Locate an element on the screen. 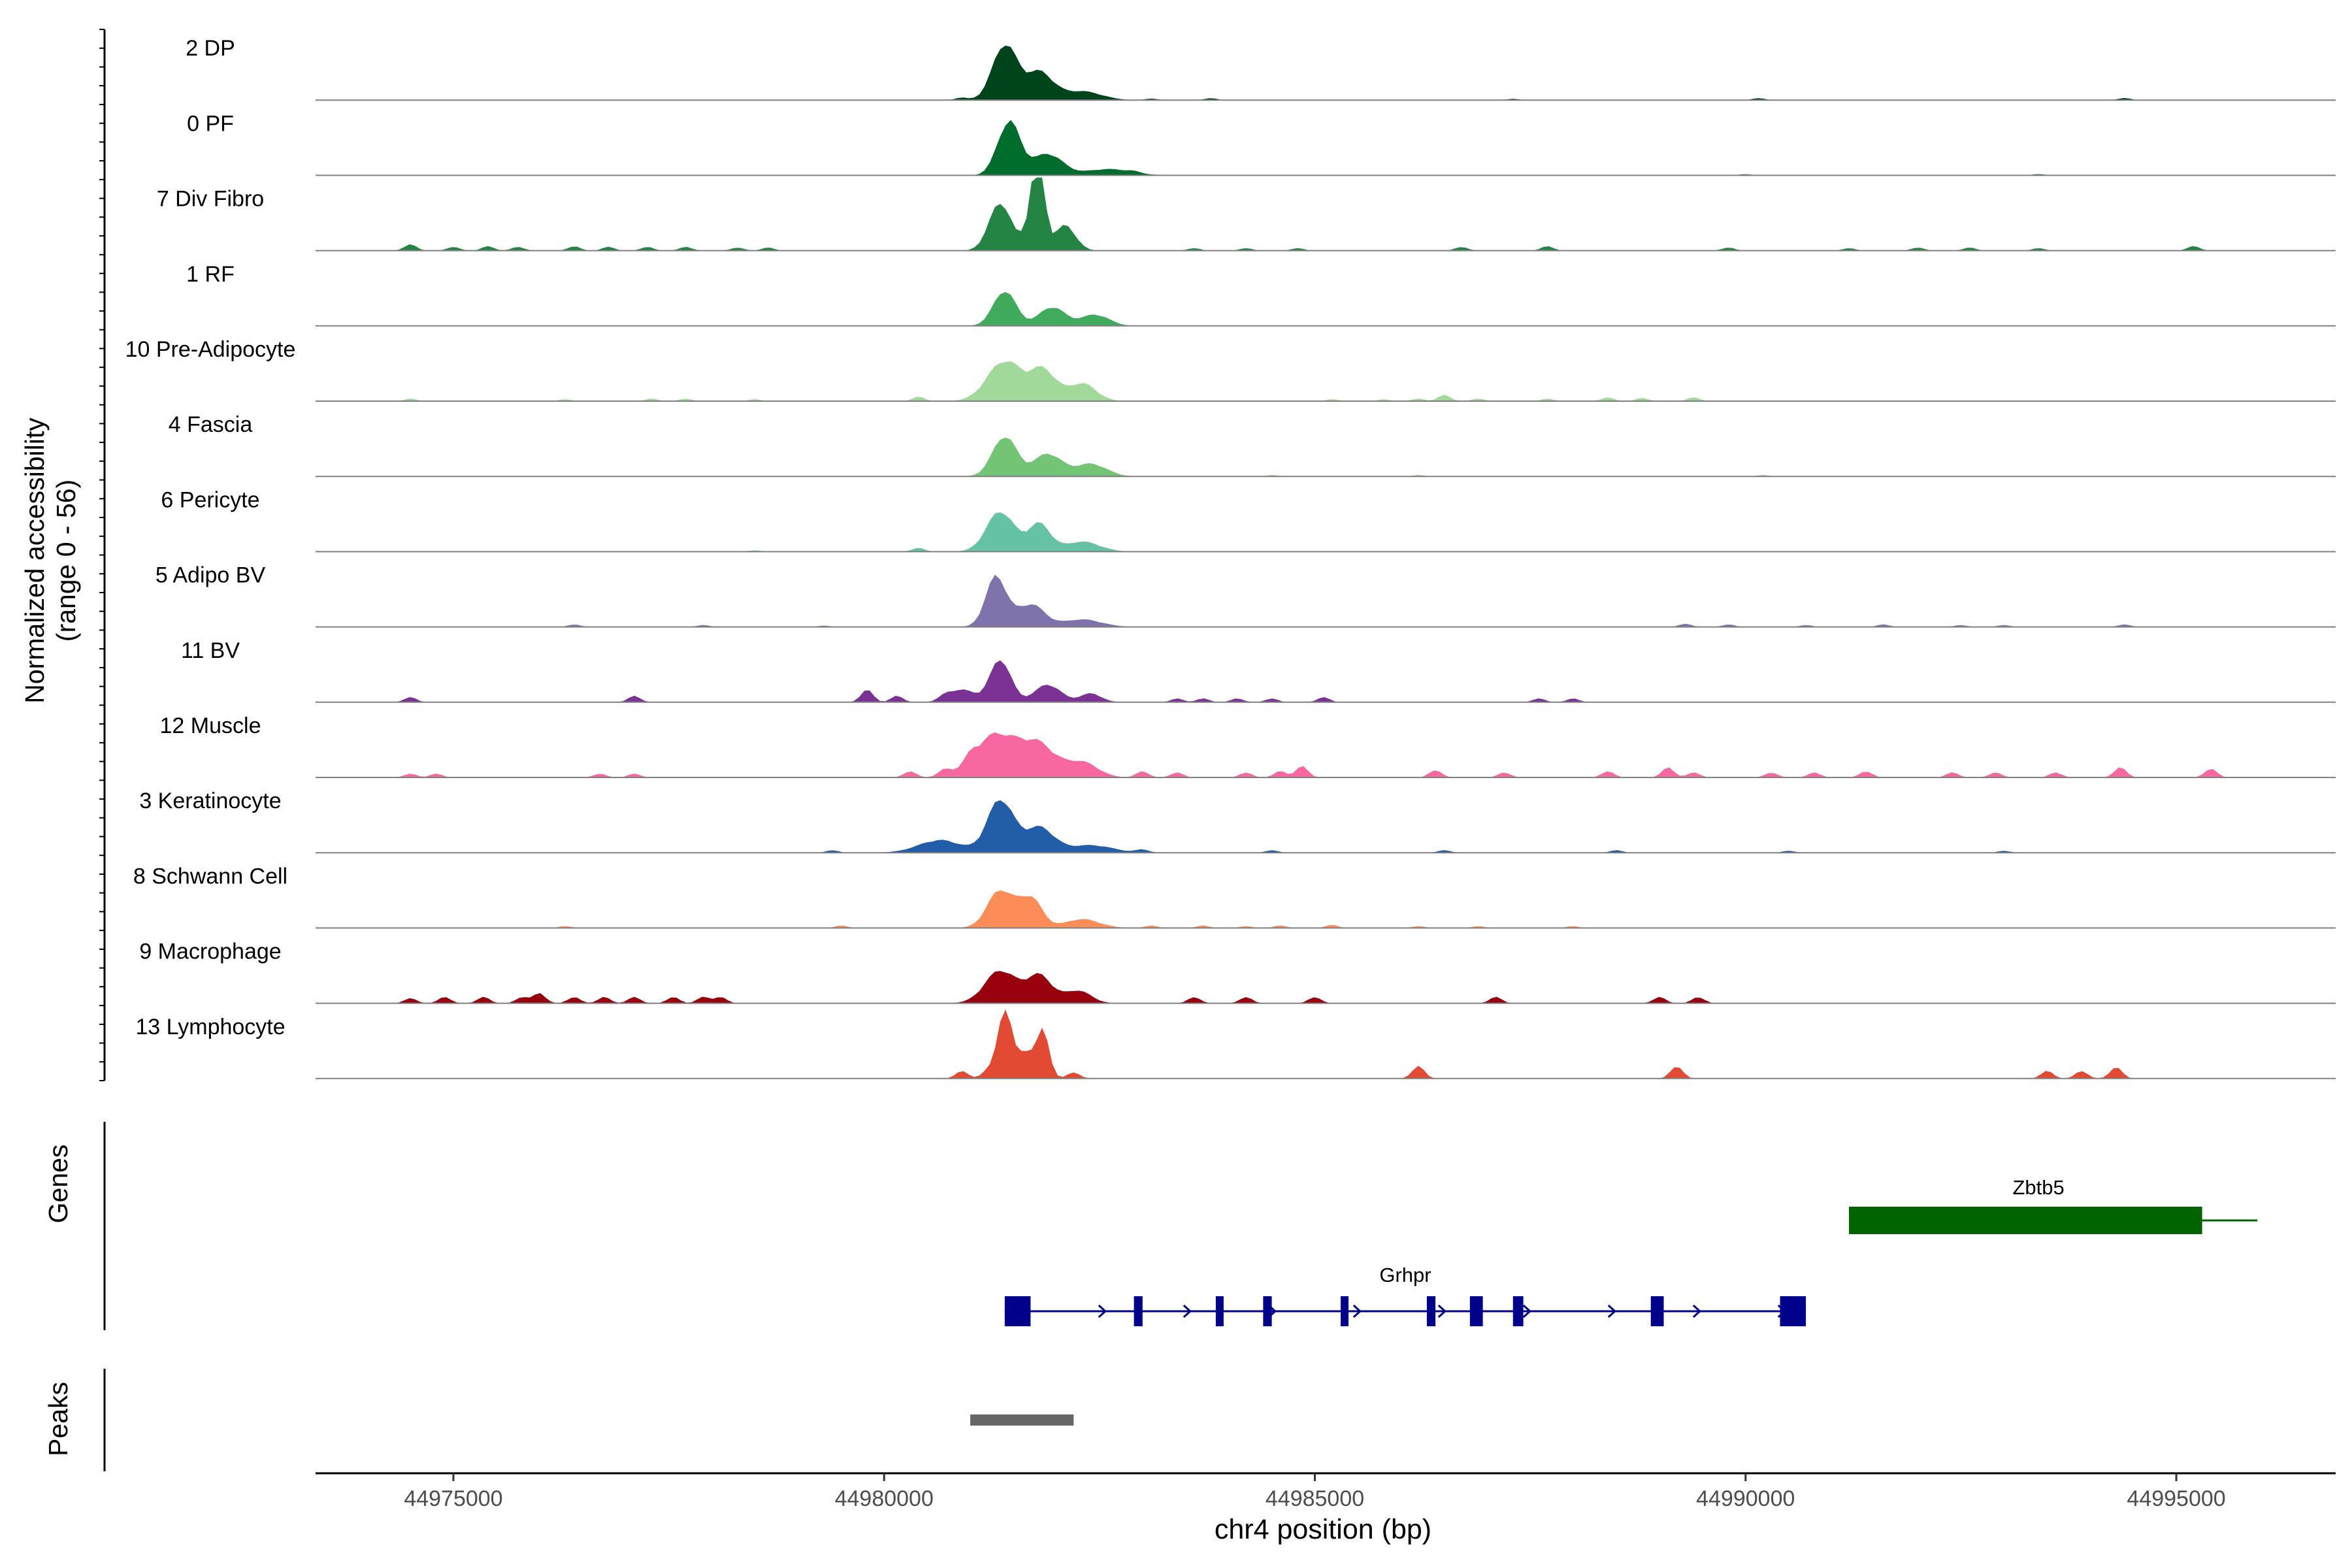  x-tick-label: 44990000 is located at coordinates (1745, 1498).